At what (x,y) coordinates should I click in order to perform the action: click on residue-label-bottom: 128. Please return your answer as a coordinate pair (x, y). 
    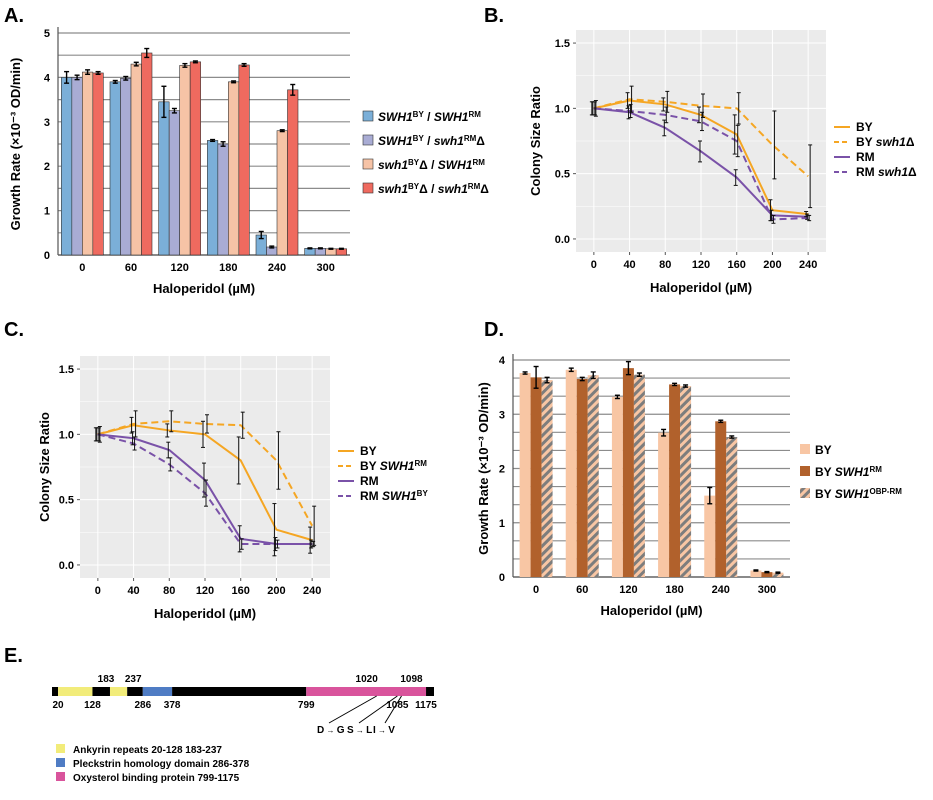
    Looking at the image, I should click on (92, 705).